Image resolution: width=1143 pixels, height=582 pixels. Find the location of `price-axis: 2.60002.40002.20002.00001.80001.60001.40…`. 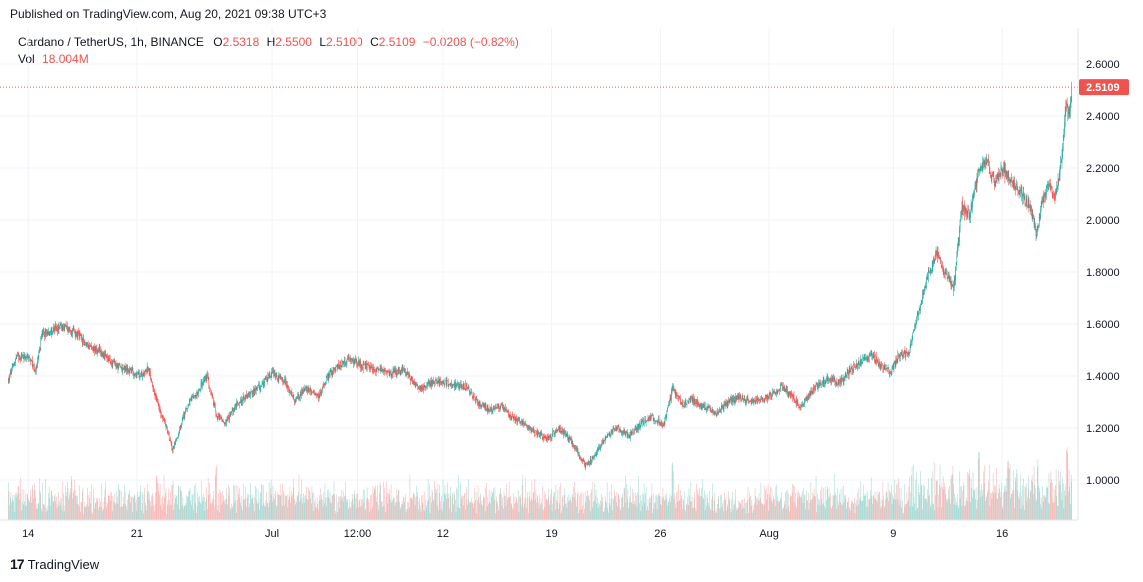

price-axis: 2.60002.40002.20002.00001.80001.60001.40… is located at coordinates (1103, 273).